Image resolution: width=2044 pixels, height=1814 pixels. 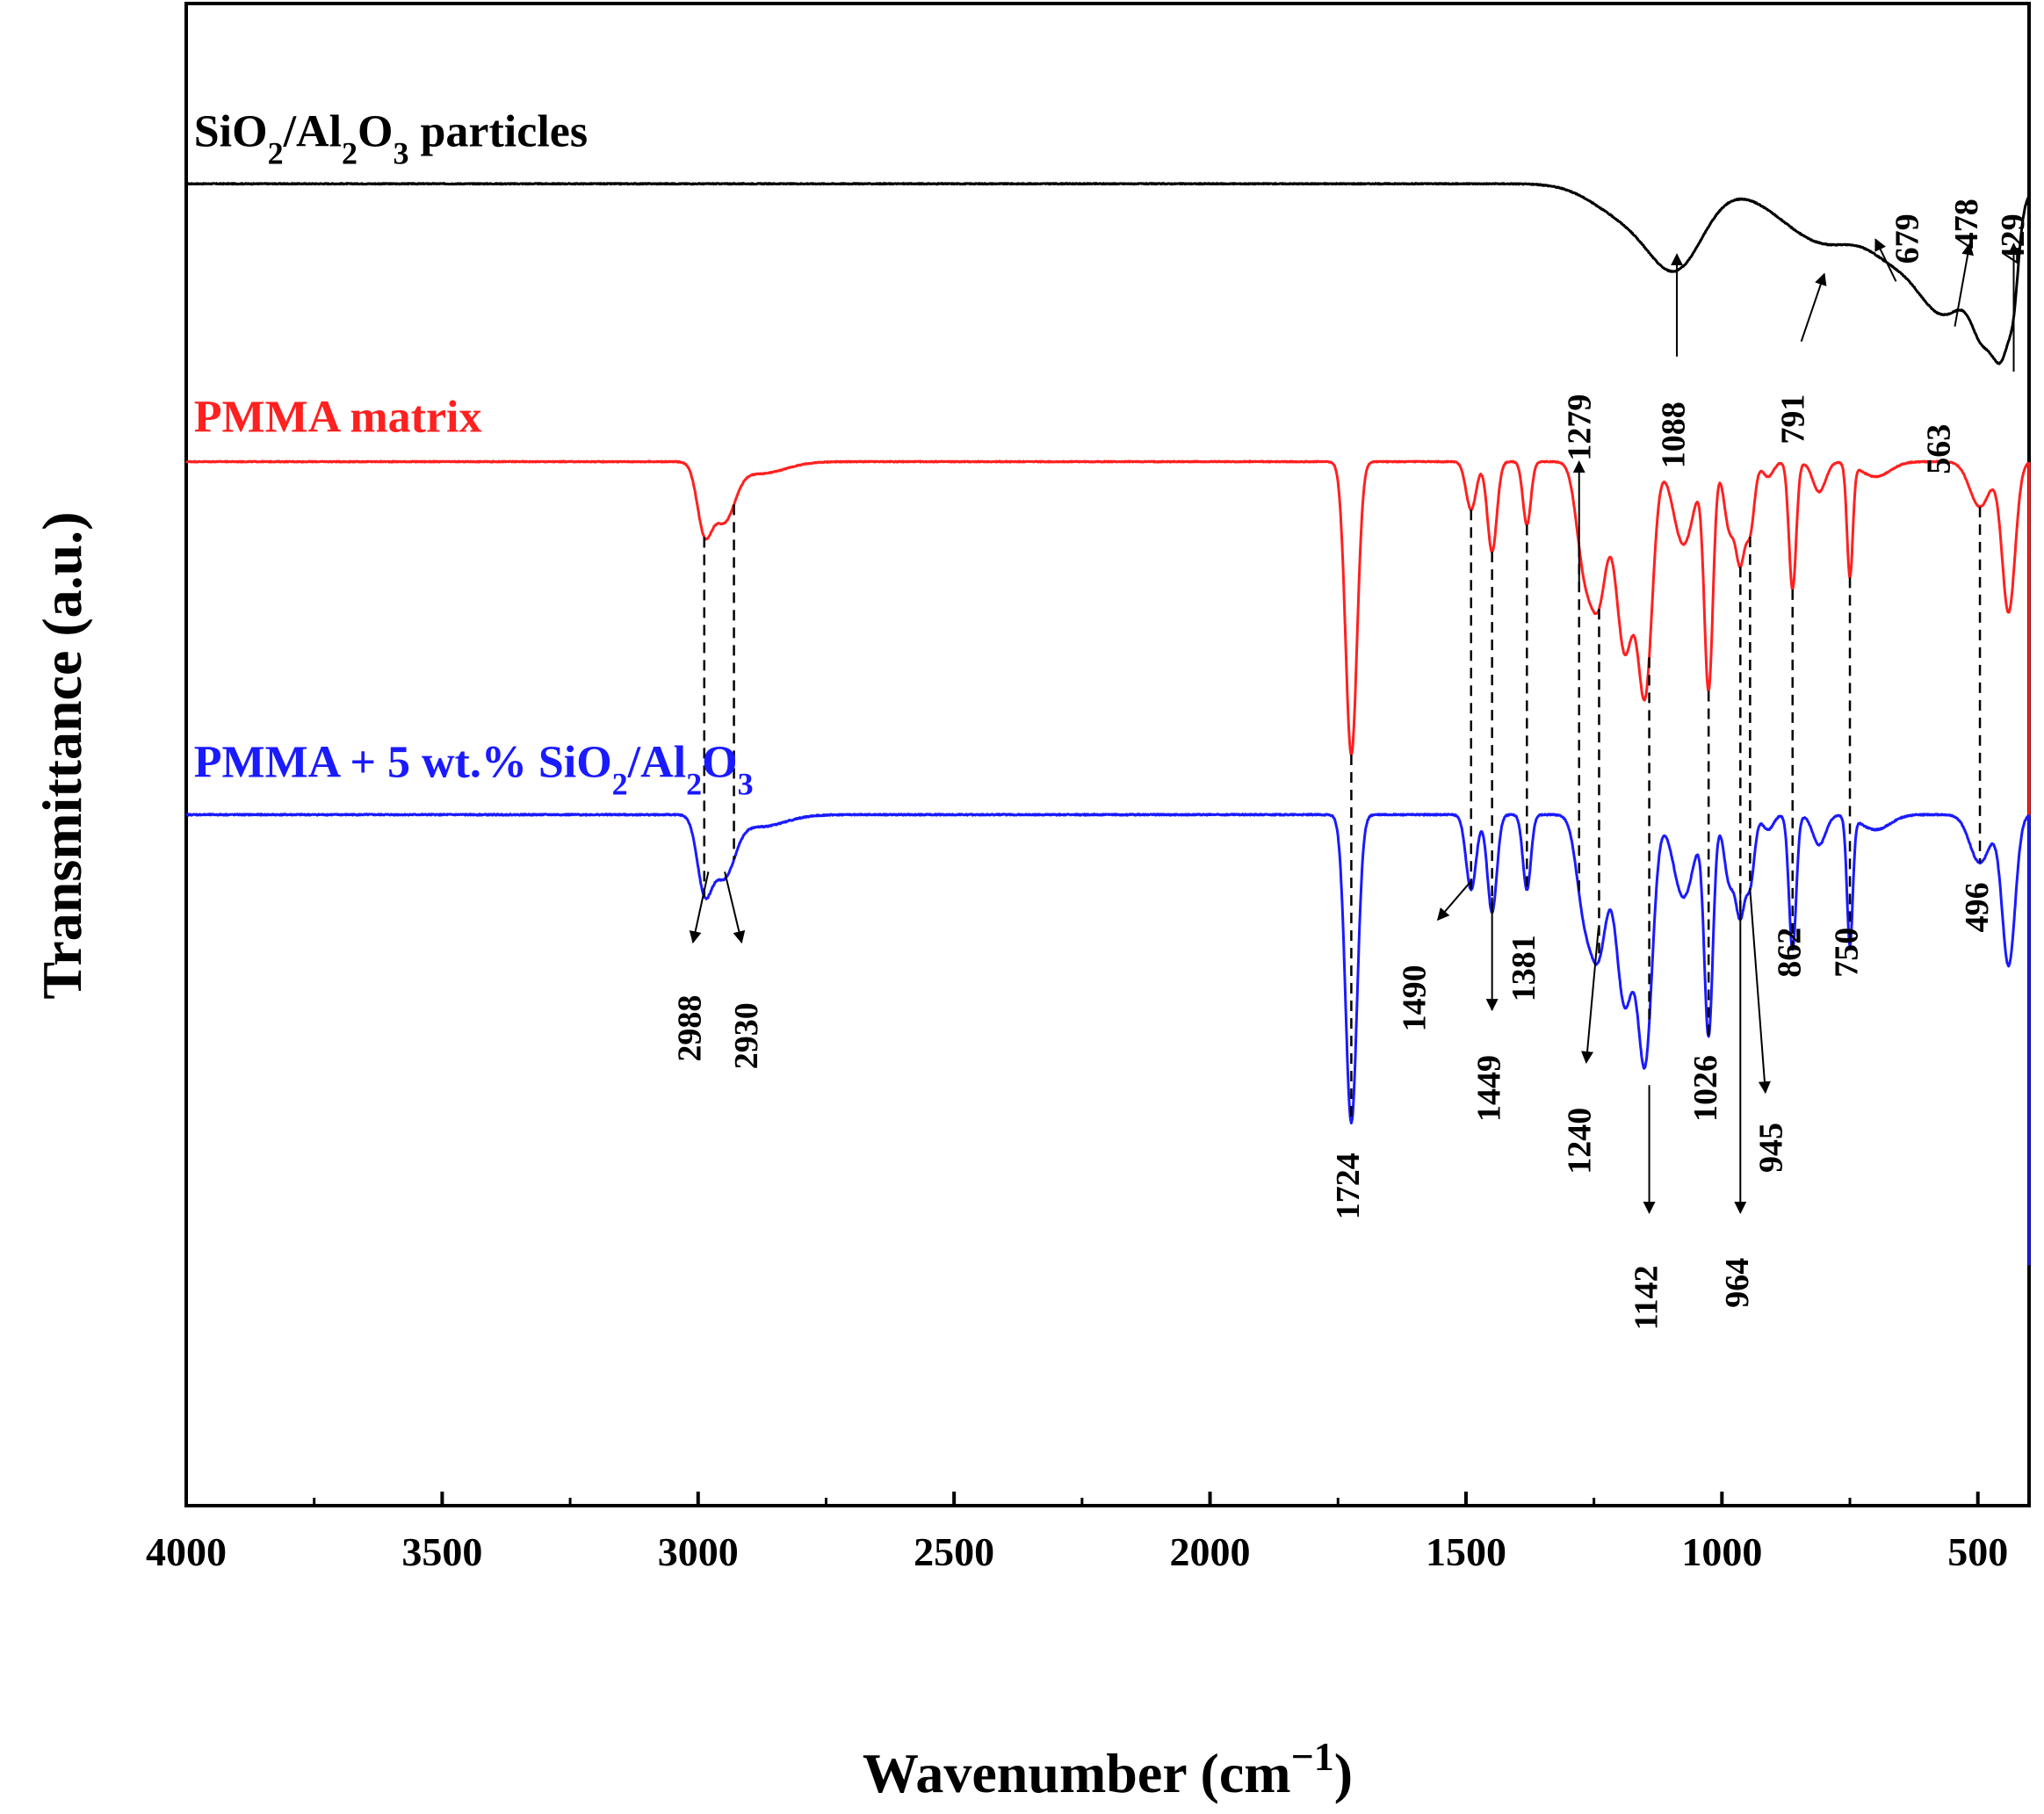 I want to click on peak-label-496: 496, so click(x=1978, y=907).